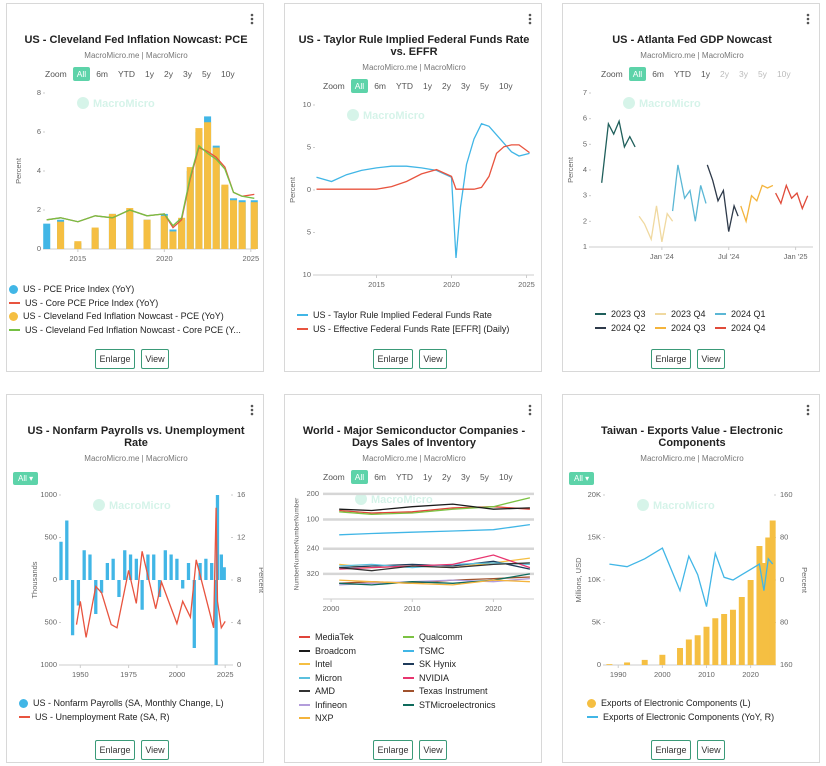 The width and height of the screenshot is (826, 766). What do you see at coordinates (680, 314) in the screenshot?
I see `legend-item: 2023 Q4` at bounding box center [680, 314].